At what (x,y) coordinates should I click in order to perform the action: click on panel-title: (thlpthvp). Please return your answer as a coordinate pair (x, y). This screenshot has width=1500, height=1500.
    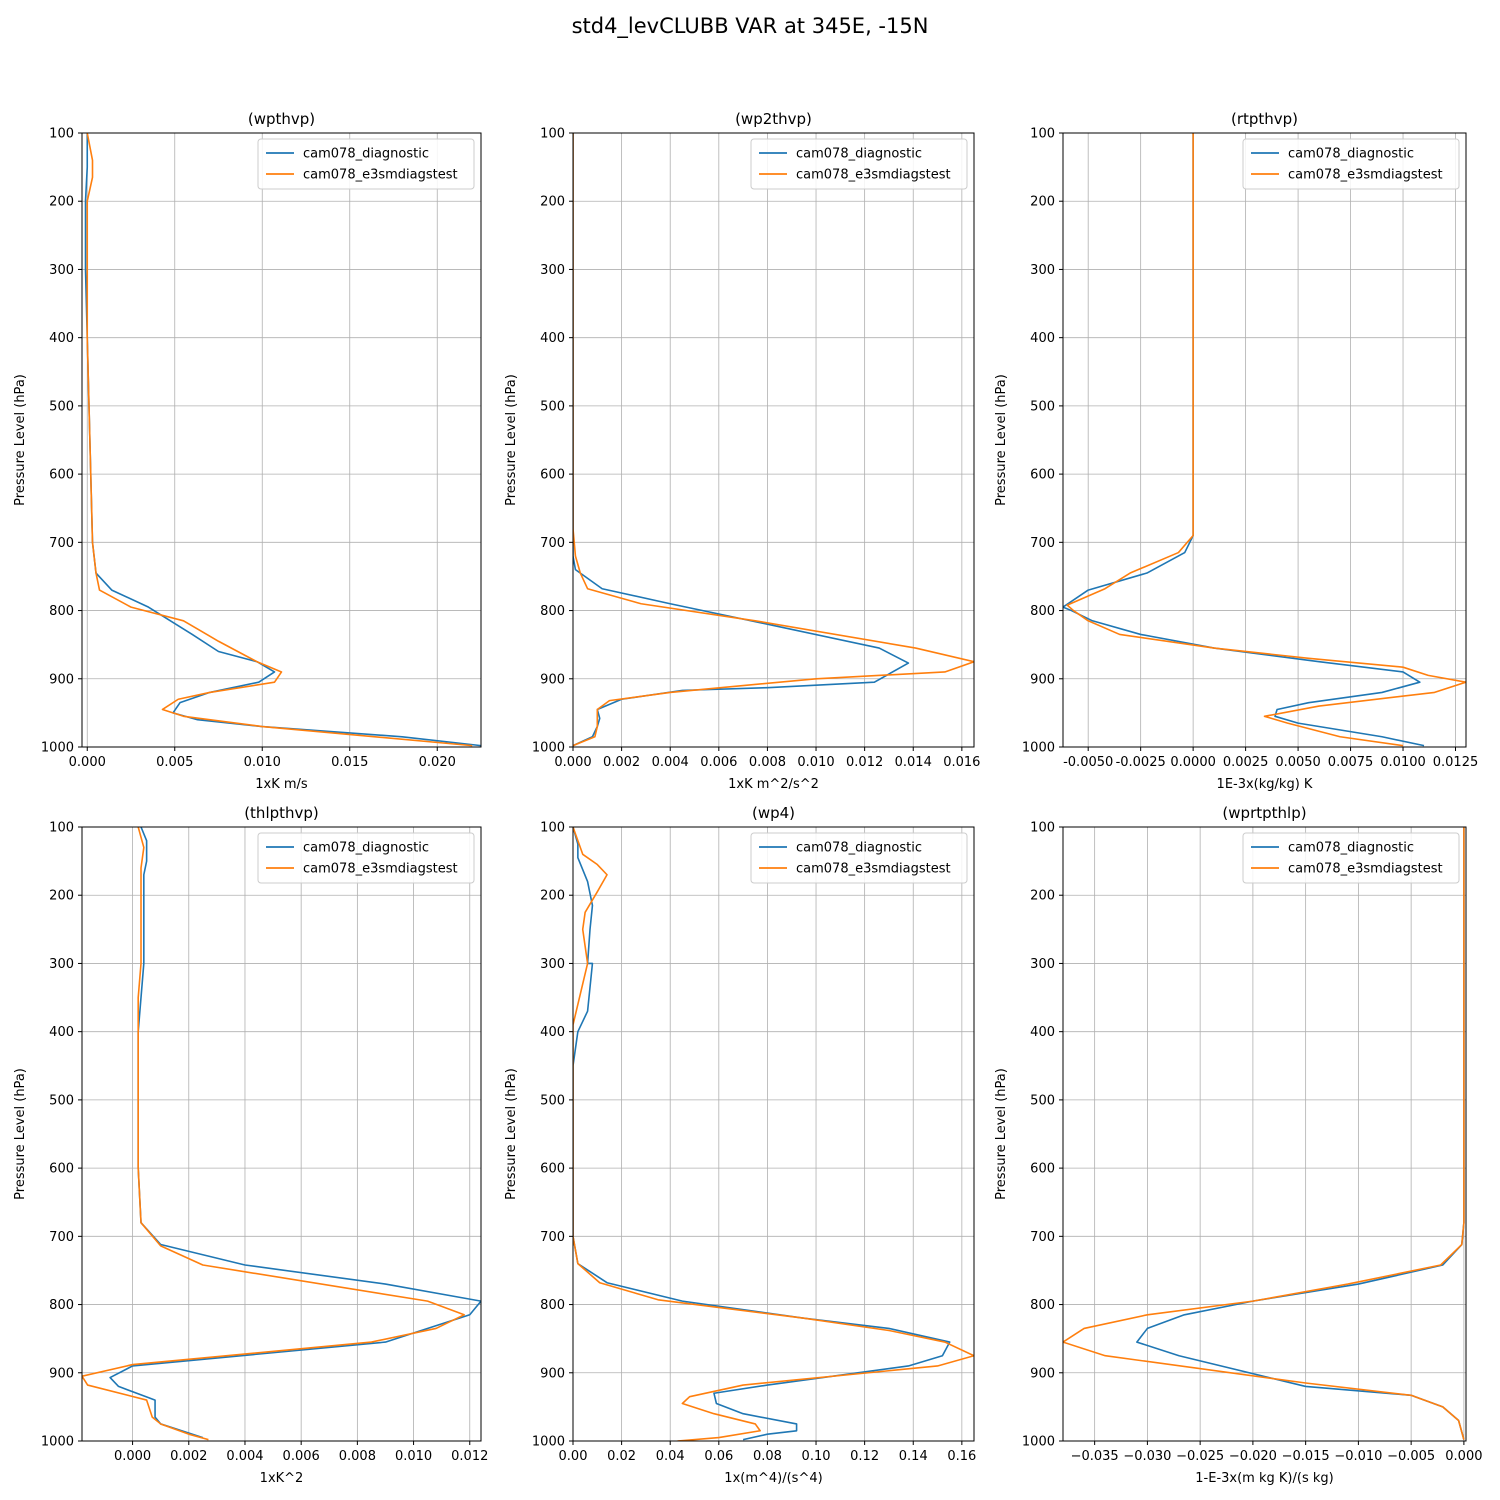
    Looking at the image, I should click on (281, 813).